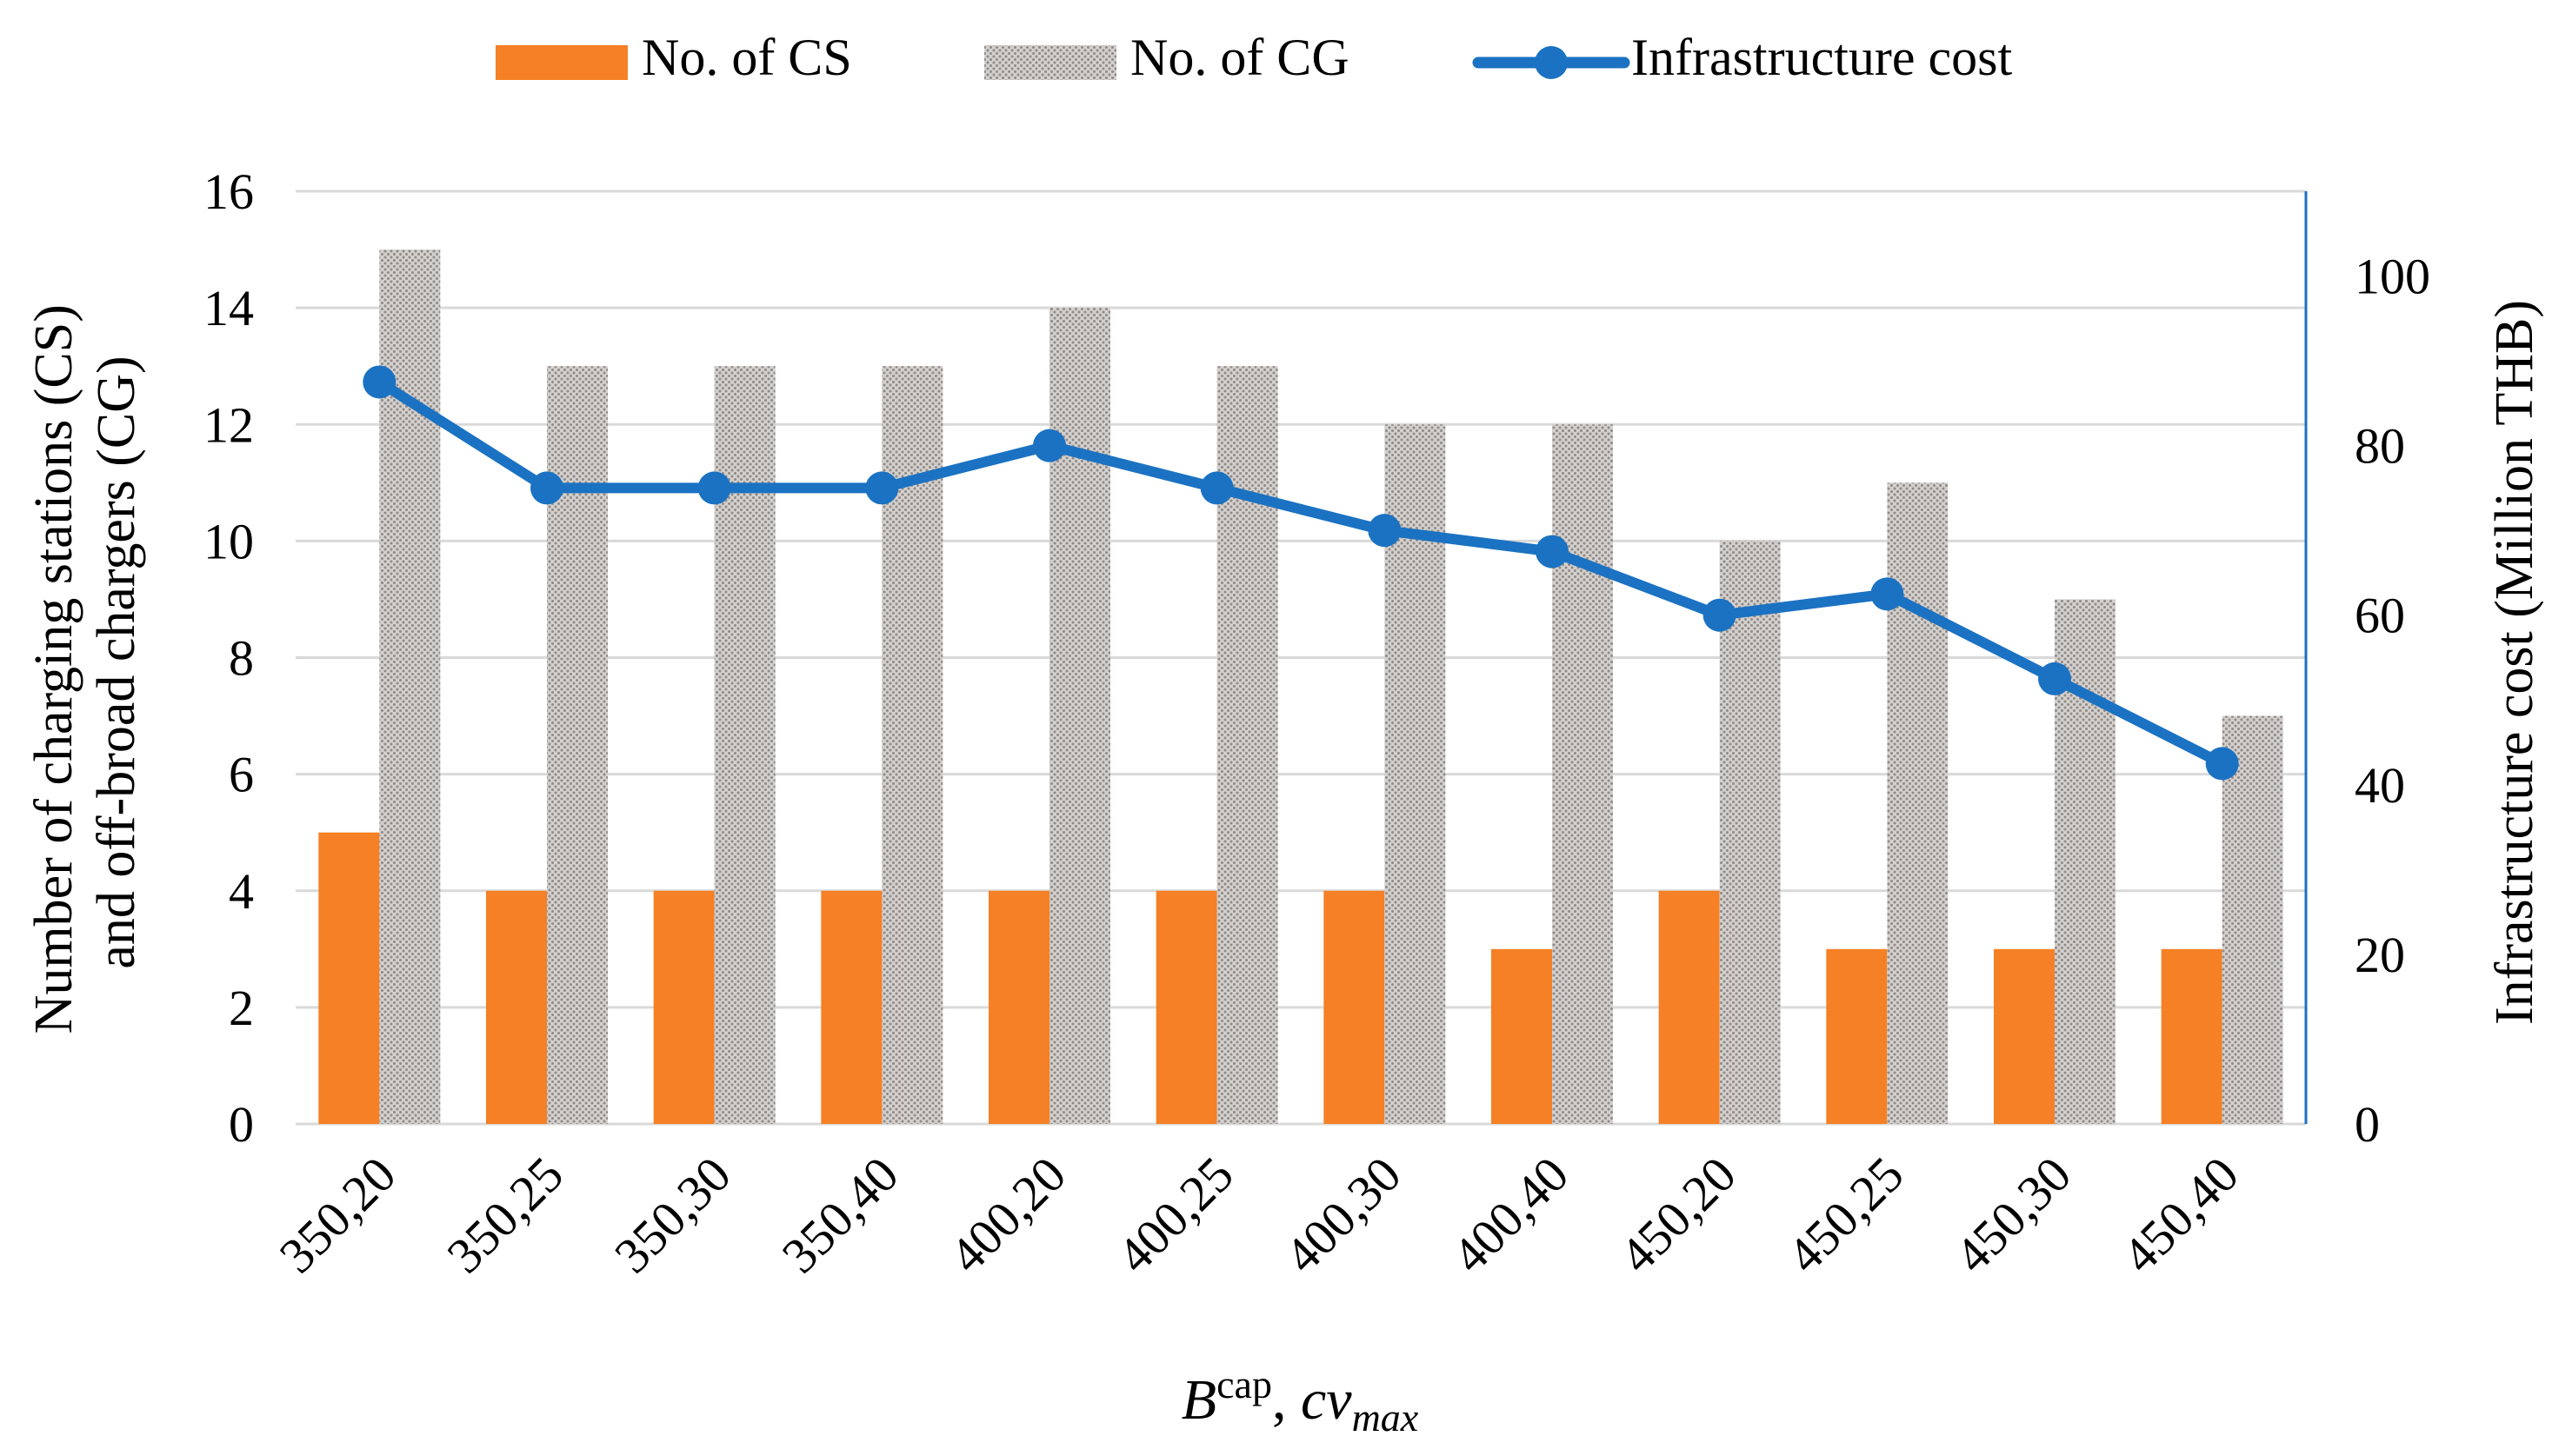  What do you see at coordinates (241, 1124) in the screenshot?
I see `left-tick-label: 0` at bounding box center [241, 1124].